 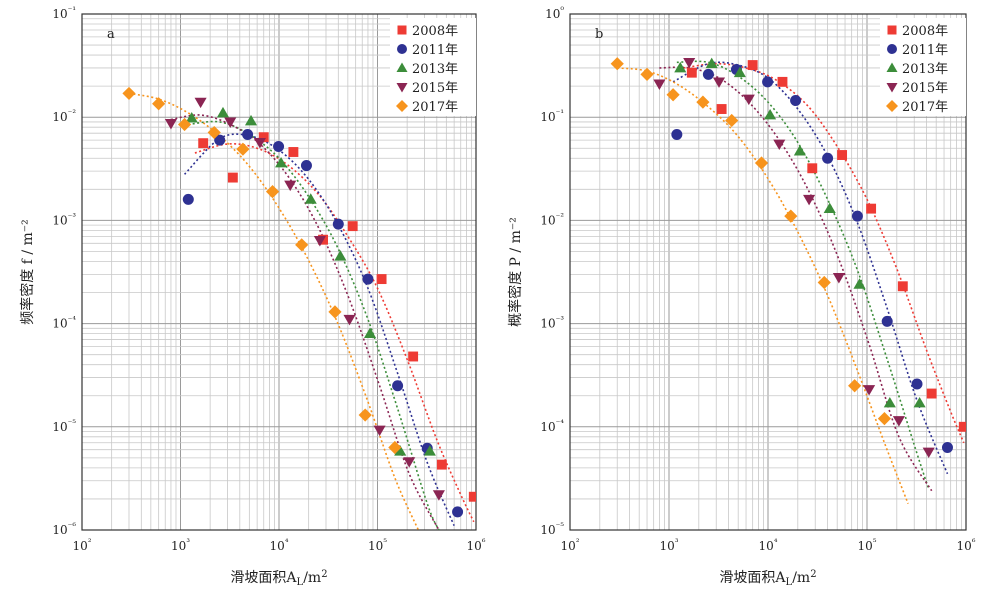 I want to click on legend-label: 2015年, so click(x=435, y=88).